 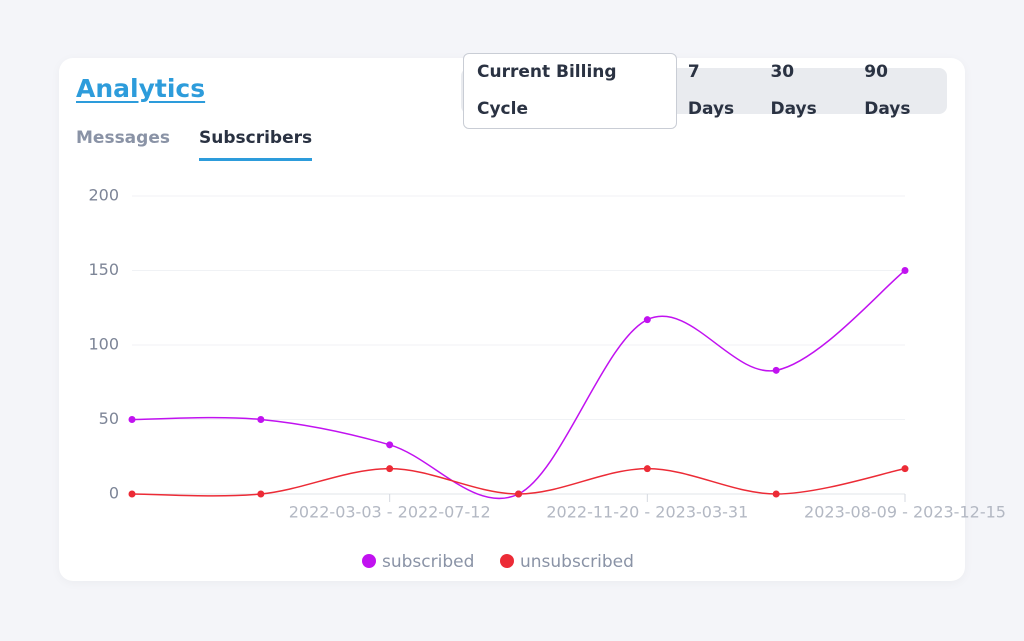 I want to click on legend-label: subscribed, so click(x=428, y=562).